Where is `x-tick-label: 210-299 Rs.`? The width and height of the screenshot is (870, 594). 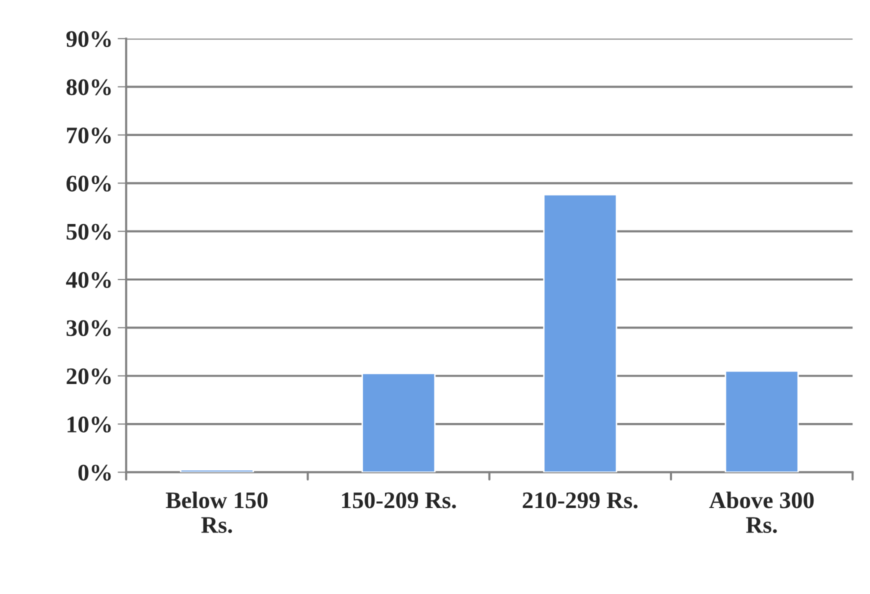
x-tick-label: 210-299 Rs. is located at coordinates (580, 500).